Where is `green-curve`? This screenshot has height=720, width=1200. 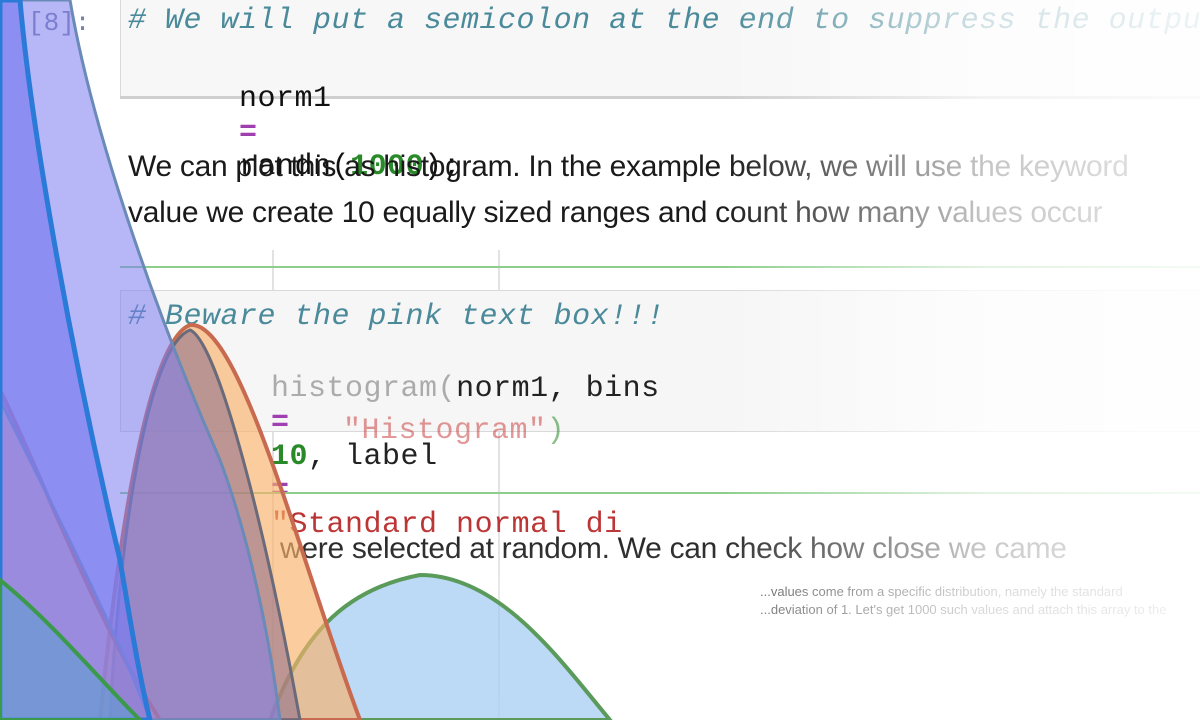 green-curve is located at coordinates (71, 648).